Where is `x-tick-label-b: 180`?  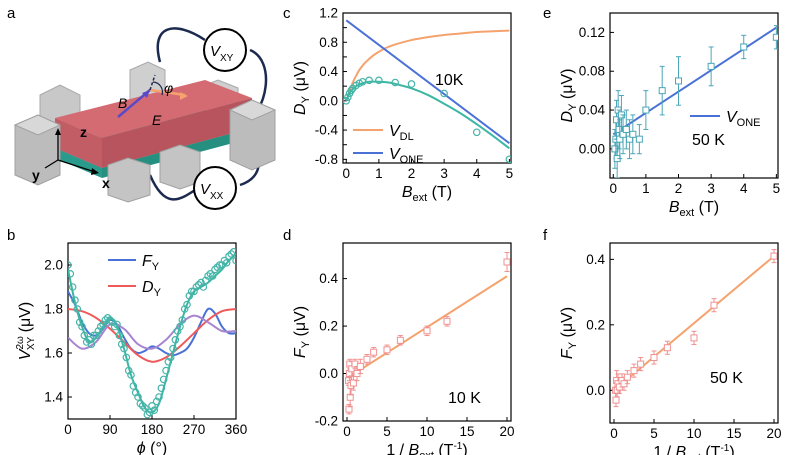
x-tick-label-b: 180 is located at coordinates (152, 429).